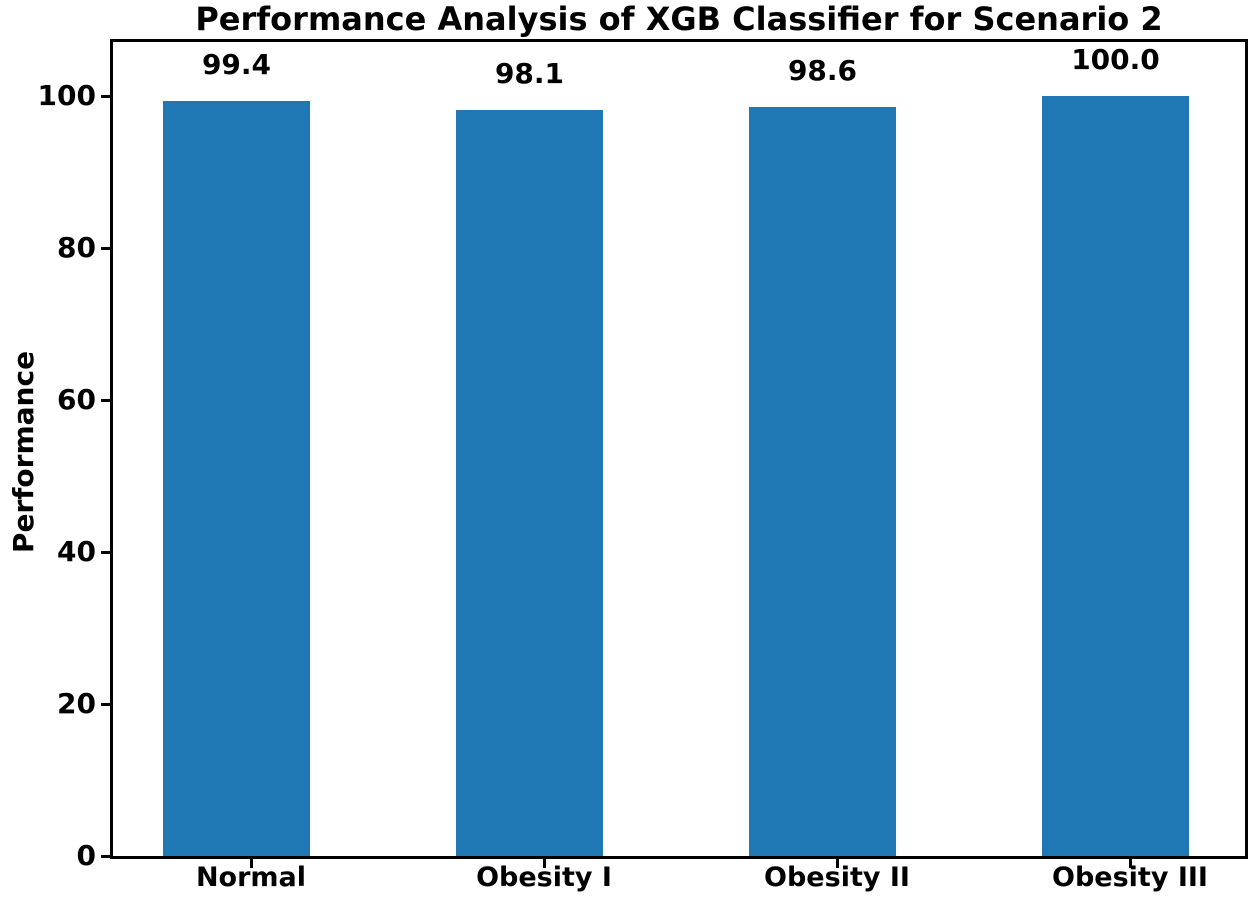  I want to click on bar-obesity-iii, so click(1115, 476).